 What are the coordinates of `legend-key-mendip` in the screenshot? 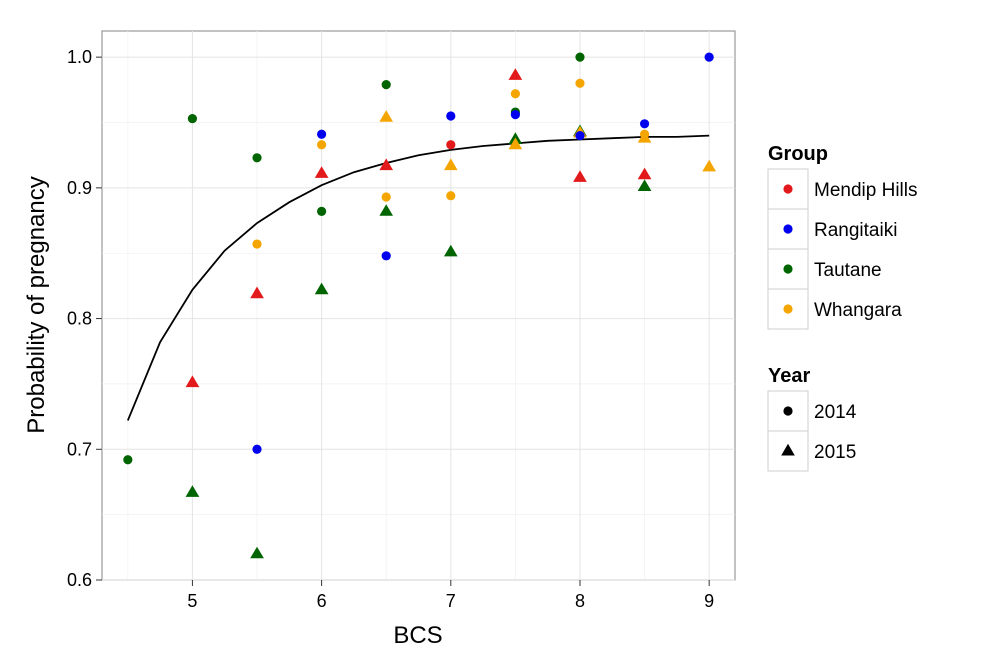 It's located at (788, 189).